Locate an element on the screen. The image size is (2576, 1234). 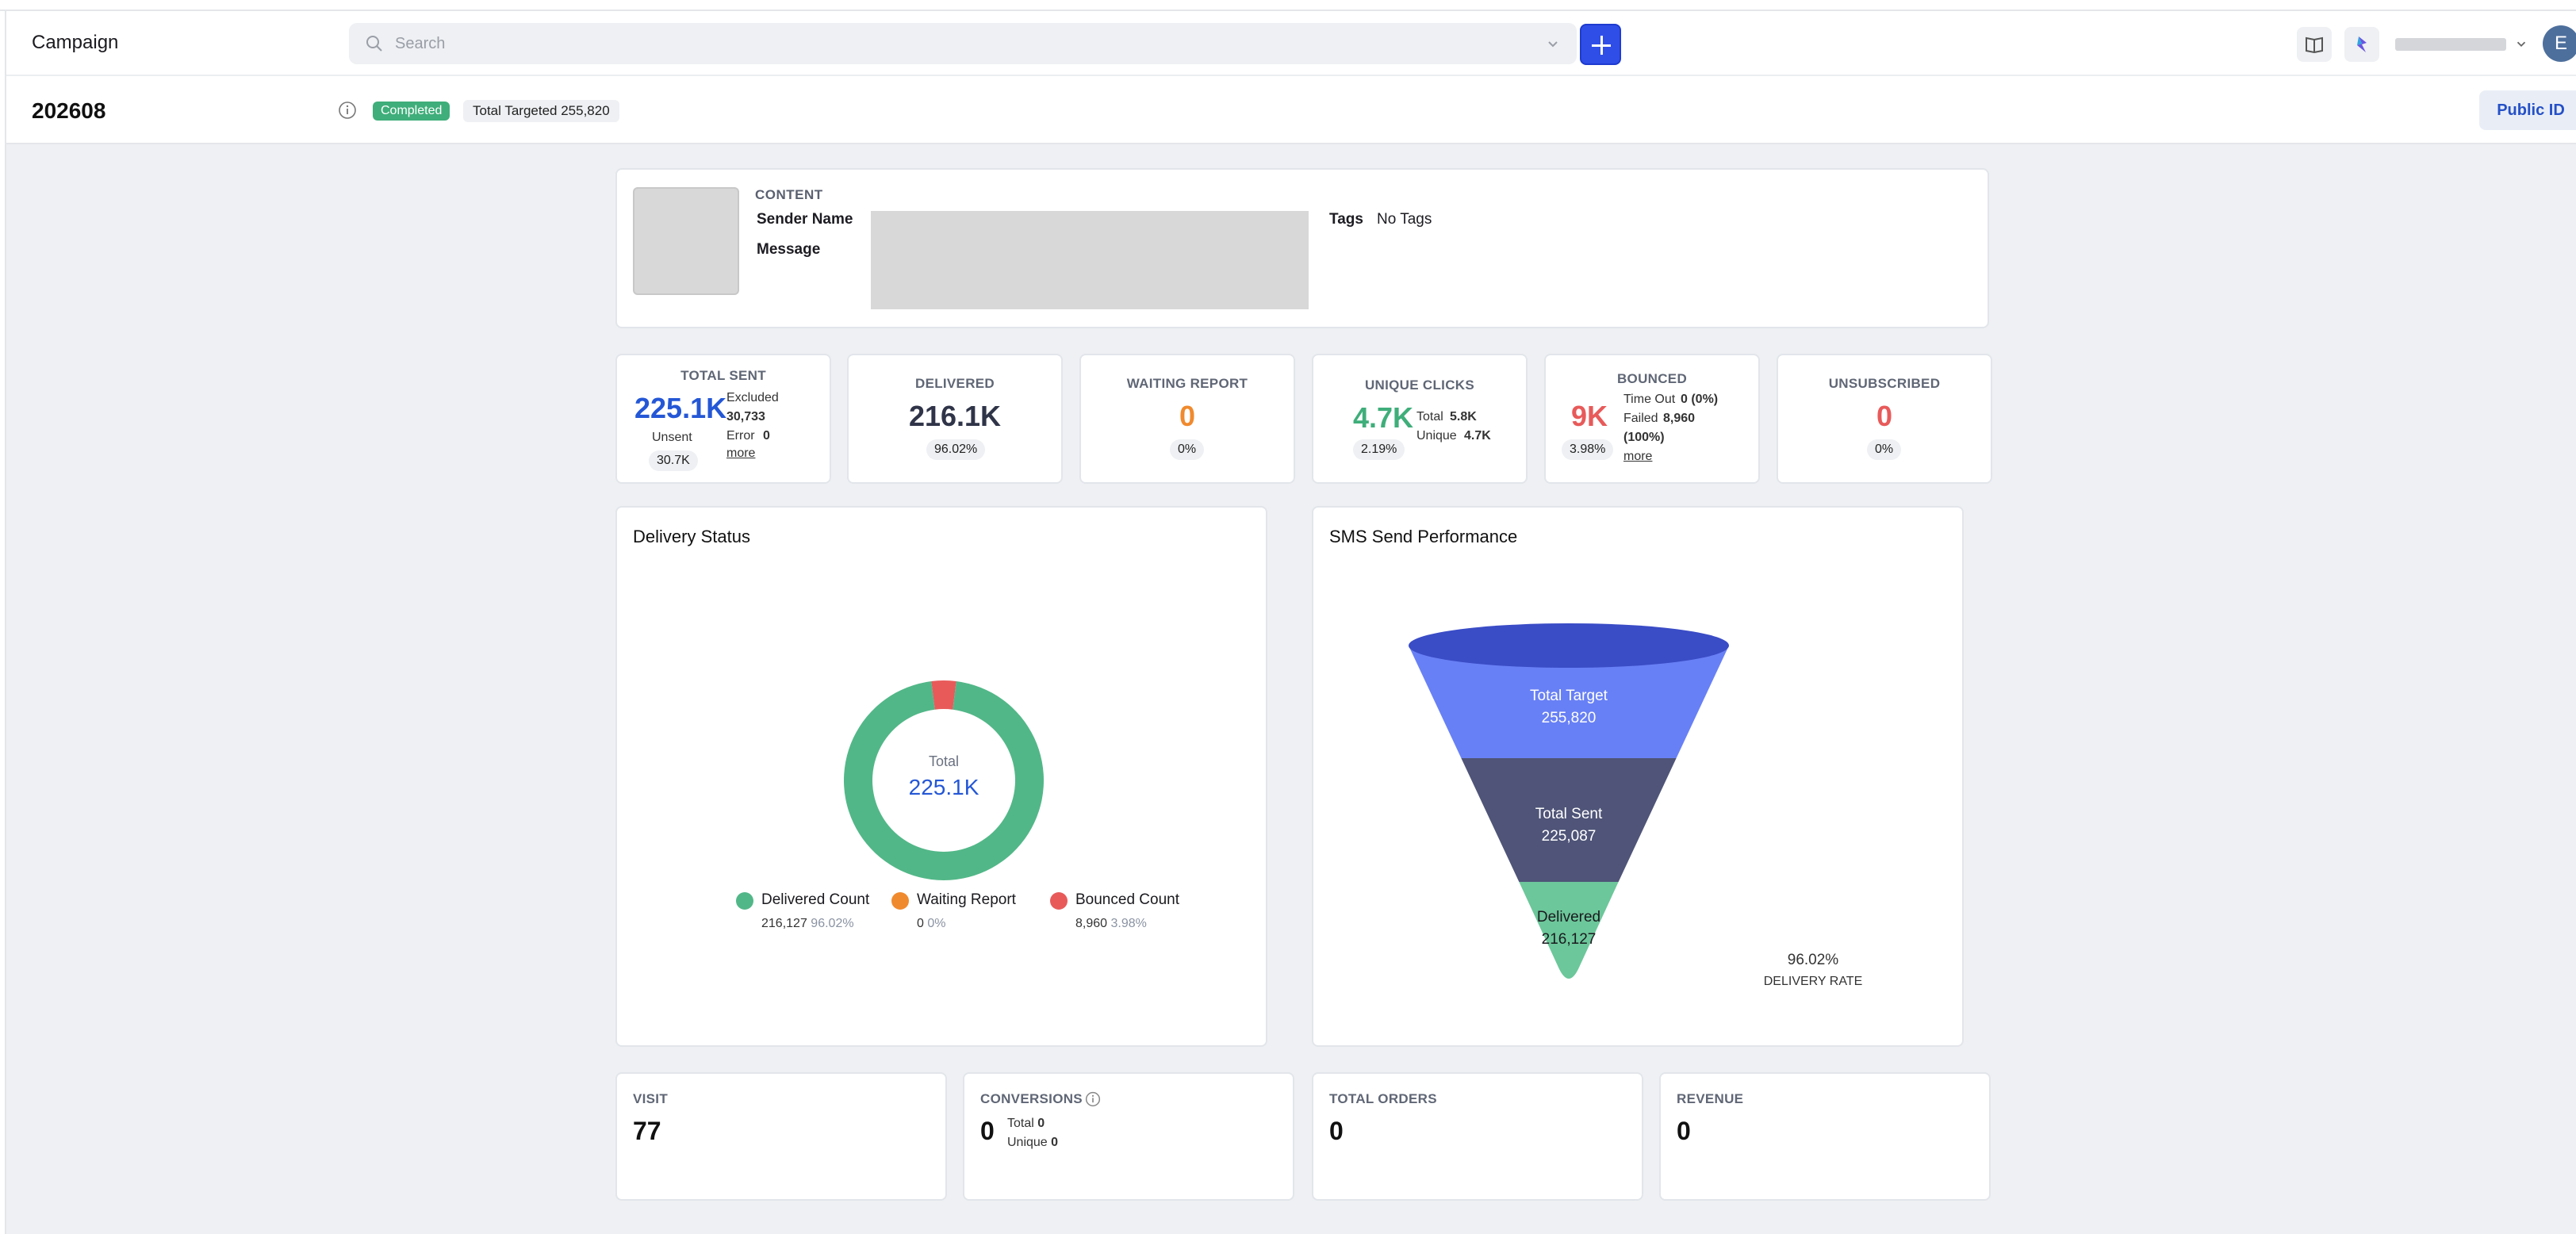
window-left-edge is located at coordinates (3, 623).